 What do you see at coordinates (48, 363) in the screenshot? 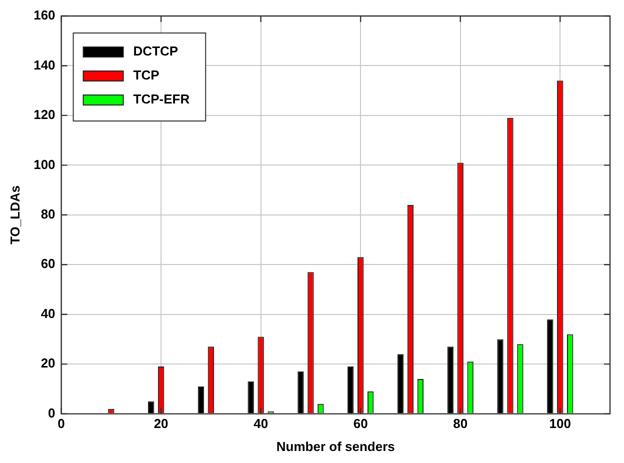
I see `y-tick-label: 20` at bounding box center [48, 363].